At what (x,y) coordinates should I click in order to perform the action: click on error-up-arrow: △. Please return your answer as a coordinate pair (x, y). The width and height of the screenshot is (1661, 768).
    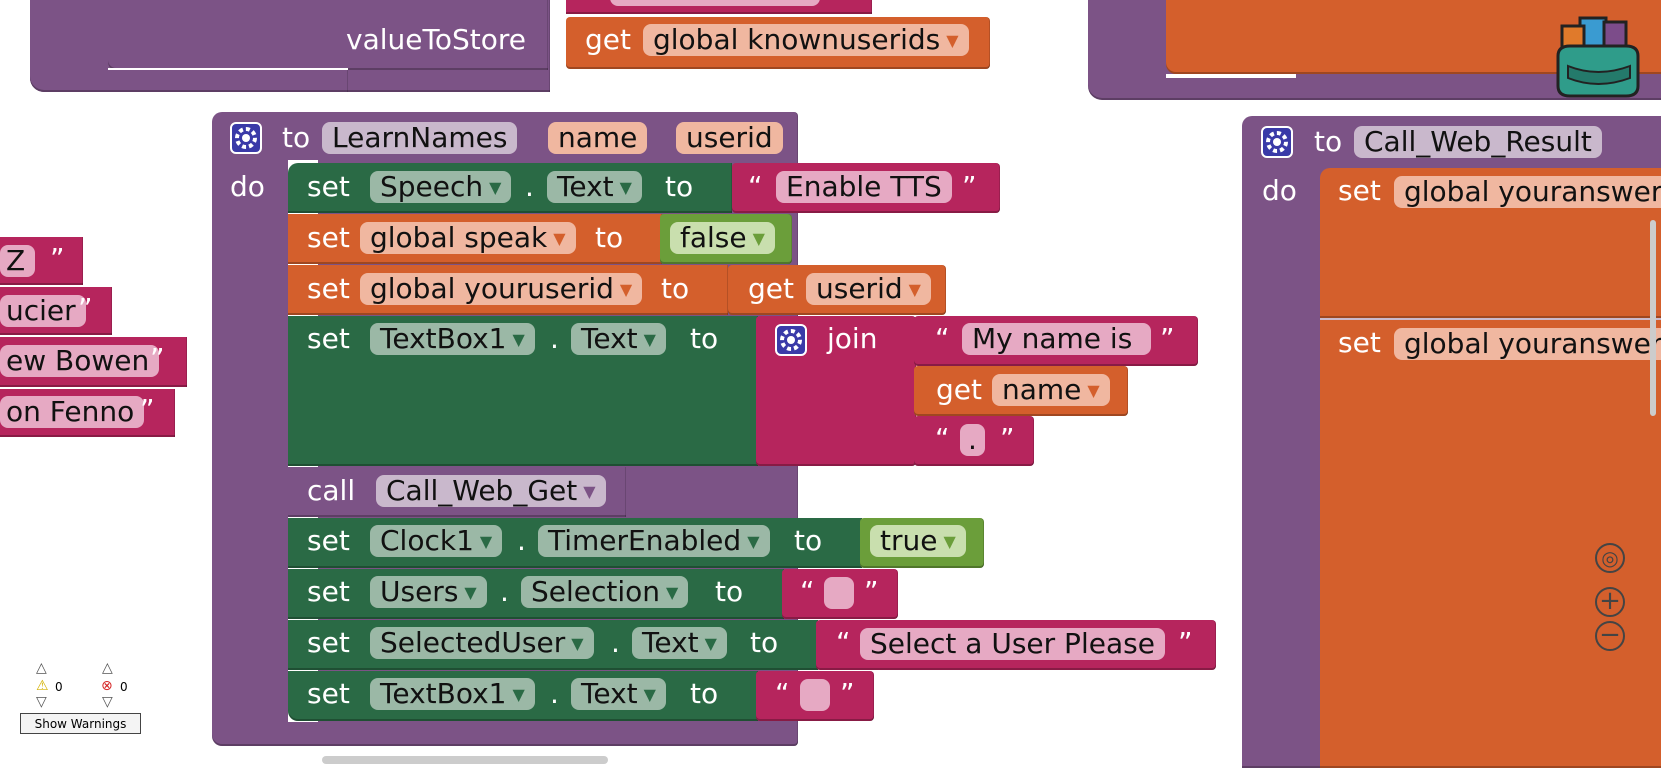
    Looking at the image, I should click on (107, 668).